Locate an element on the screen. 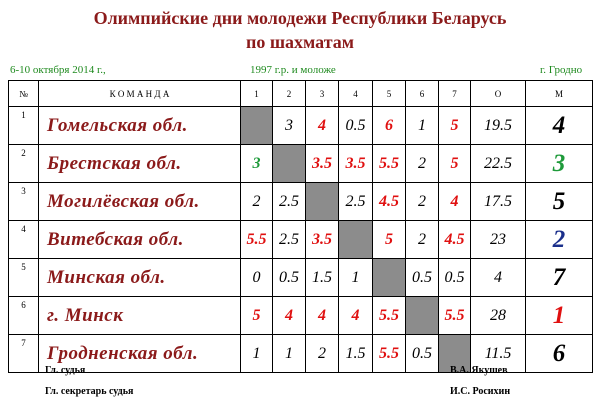 The height and width of the screenshot is (405, 600). place: 6 is located at coordinates (559, 353).